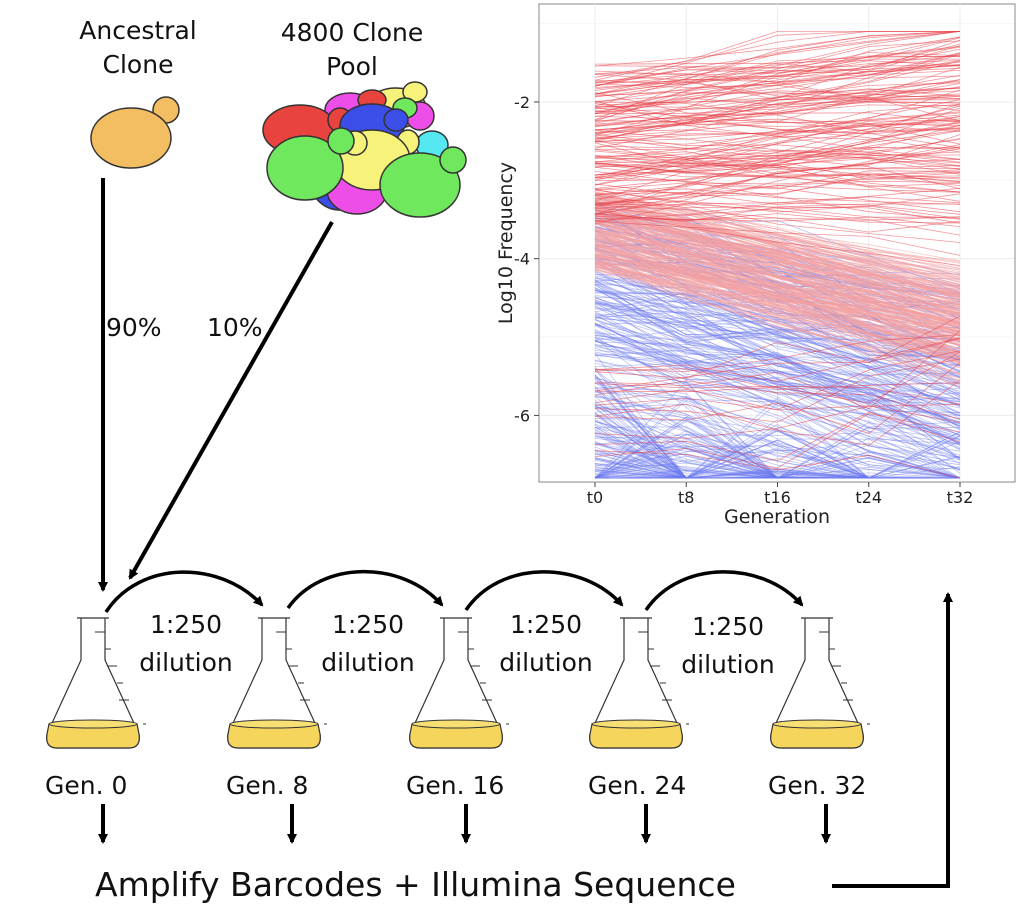 The image size is (1030, 914). What do you see at coordinates (138, 48) in the screenshot?
I see `ancestral-clone-label: Ancestral Clone` at bounding box center [138, 48].